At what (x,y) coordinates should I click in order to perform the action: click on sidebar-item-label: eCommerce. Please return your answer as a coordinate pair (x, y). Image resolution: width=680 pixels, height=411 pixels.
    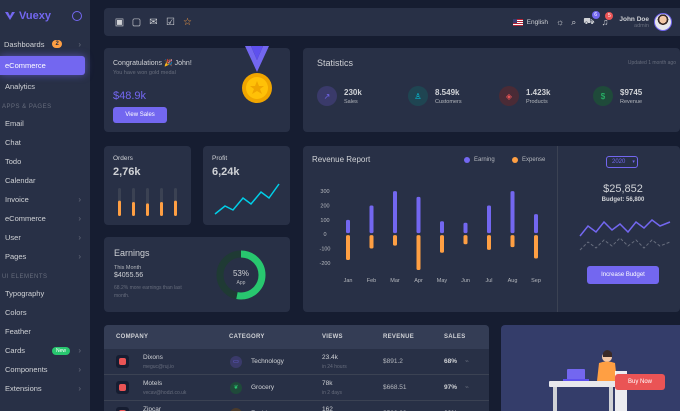
    Looking at the image, I should click on (25, 65).